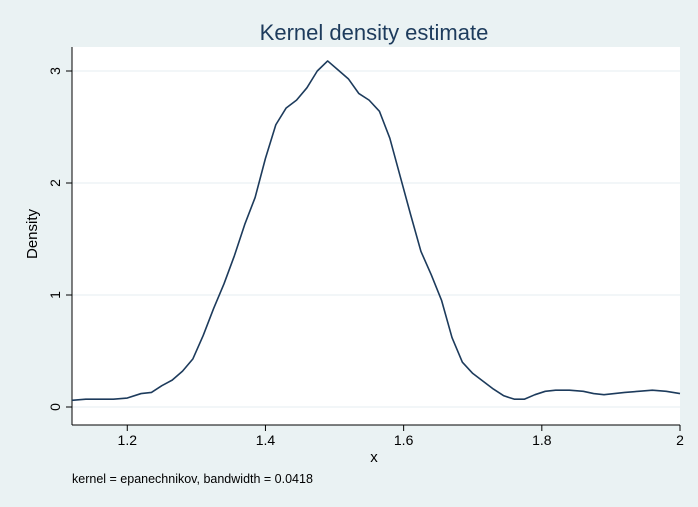 The height and width of the screenshot is (507, 698). Describe the element at coordinates (55, 71) in the screenshot. I see `y-tick-label-3: 3` at that location.